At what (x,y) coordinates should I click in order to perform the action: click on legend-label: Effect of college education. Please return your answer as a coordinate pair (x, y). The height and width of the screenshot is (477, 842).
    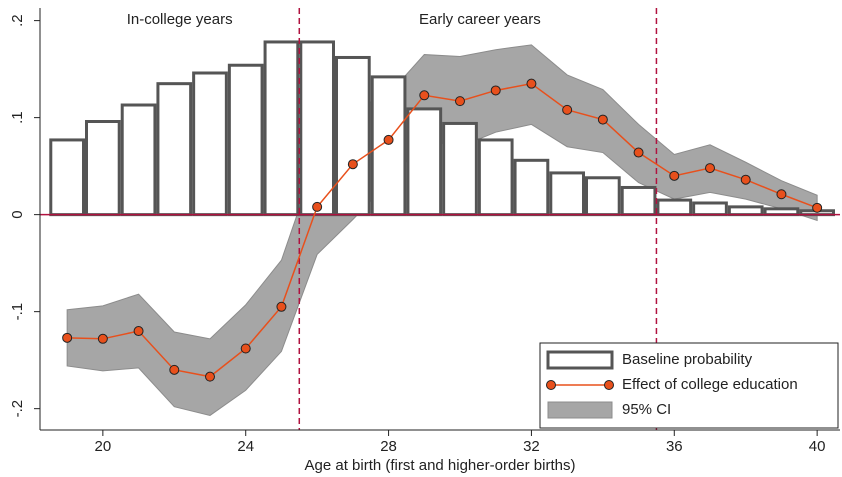
    Looking at the image, I should click on (710, 384).